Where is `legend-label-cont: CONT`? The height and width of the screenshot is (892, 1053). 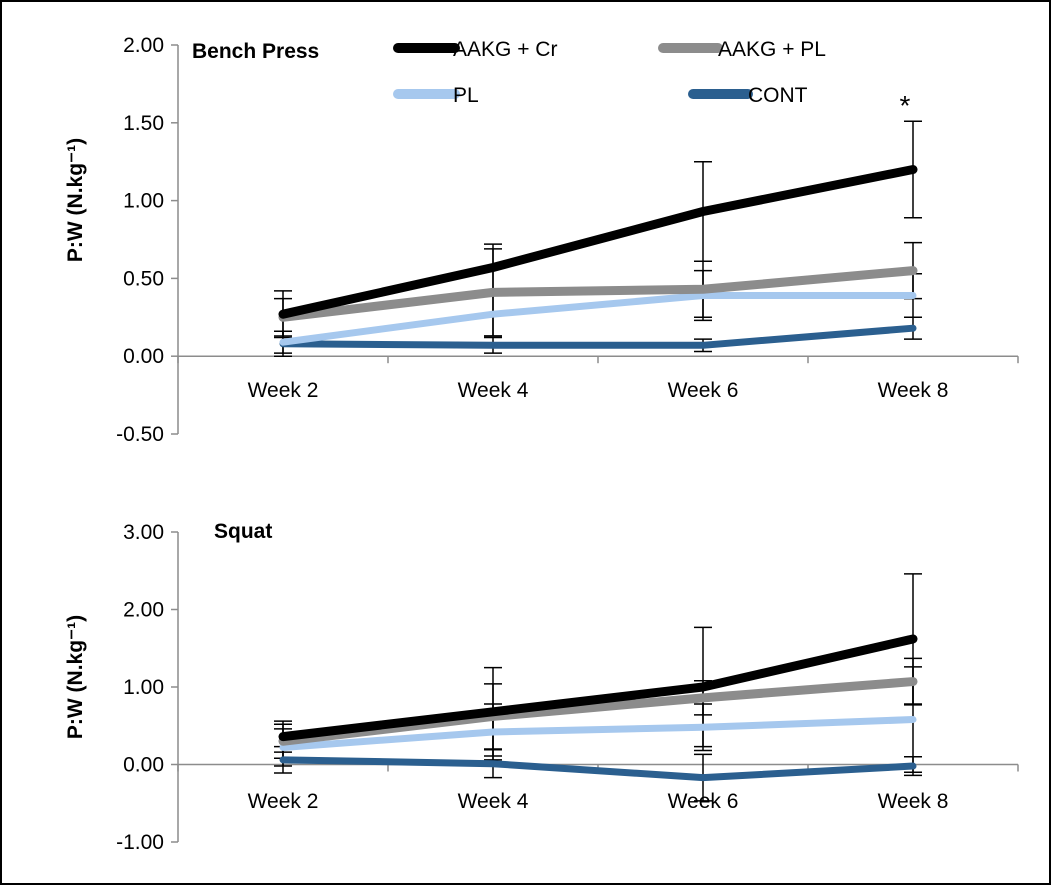
legend-label-cont: CONT is located at coordinates (778, 95).